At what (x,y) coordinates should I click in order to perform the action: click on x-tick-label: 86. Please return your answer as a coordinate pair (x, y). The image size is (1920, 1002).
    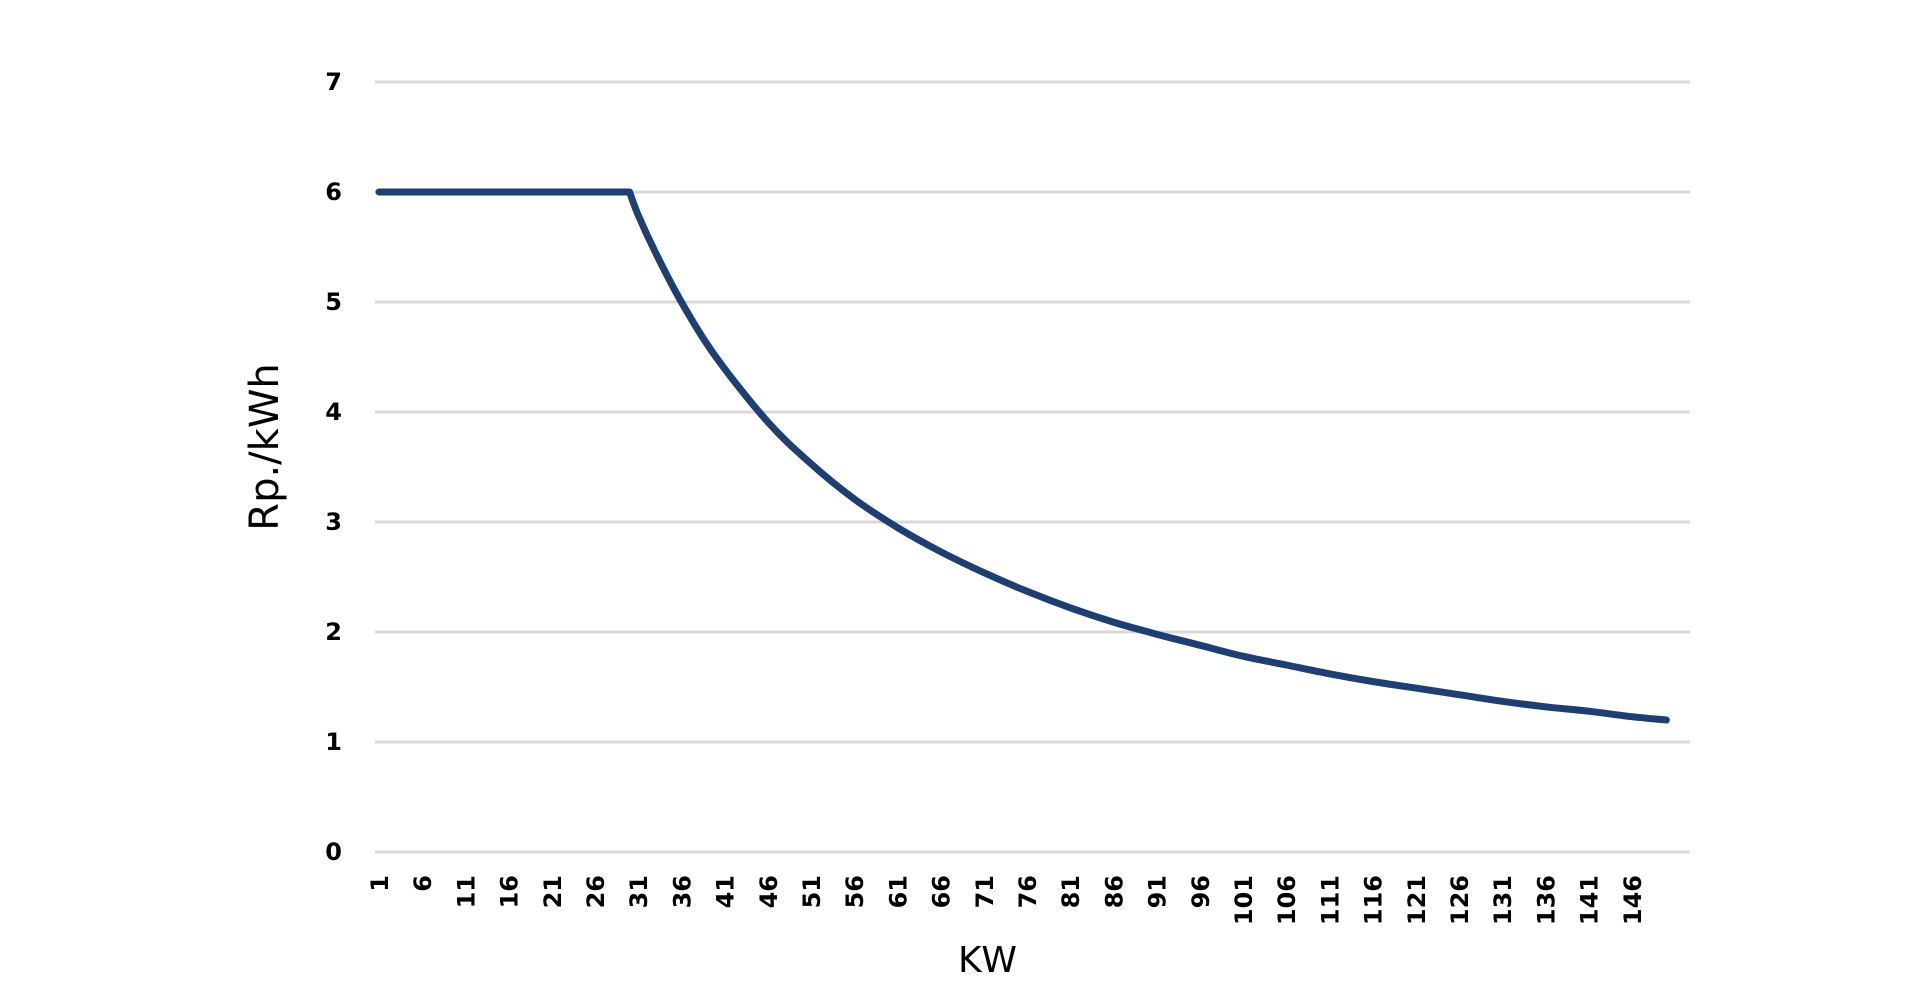
    Looking at the image, I should click on (1114, 891).